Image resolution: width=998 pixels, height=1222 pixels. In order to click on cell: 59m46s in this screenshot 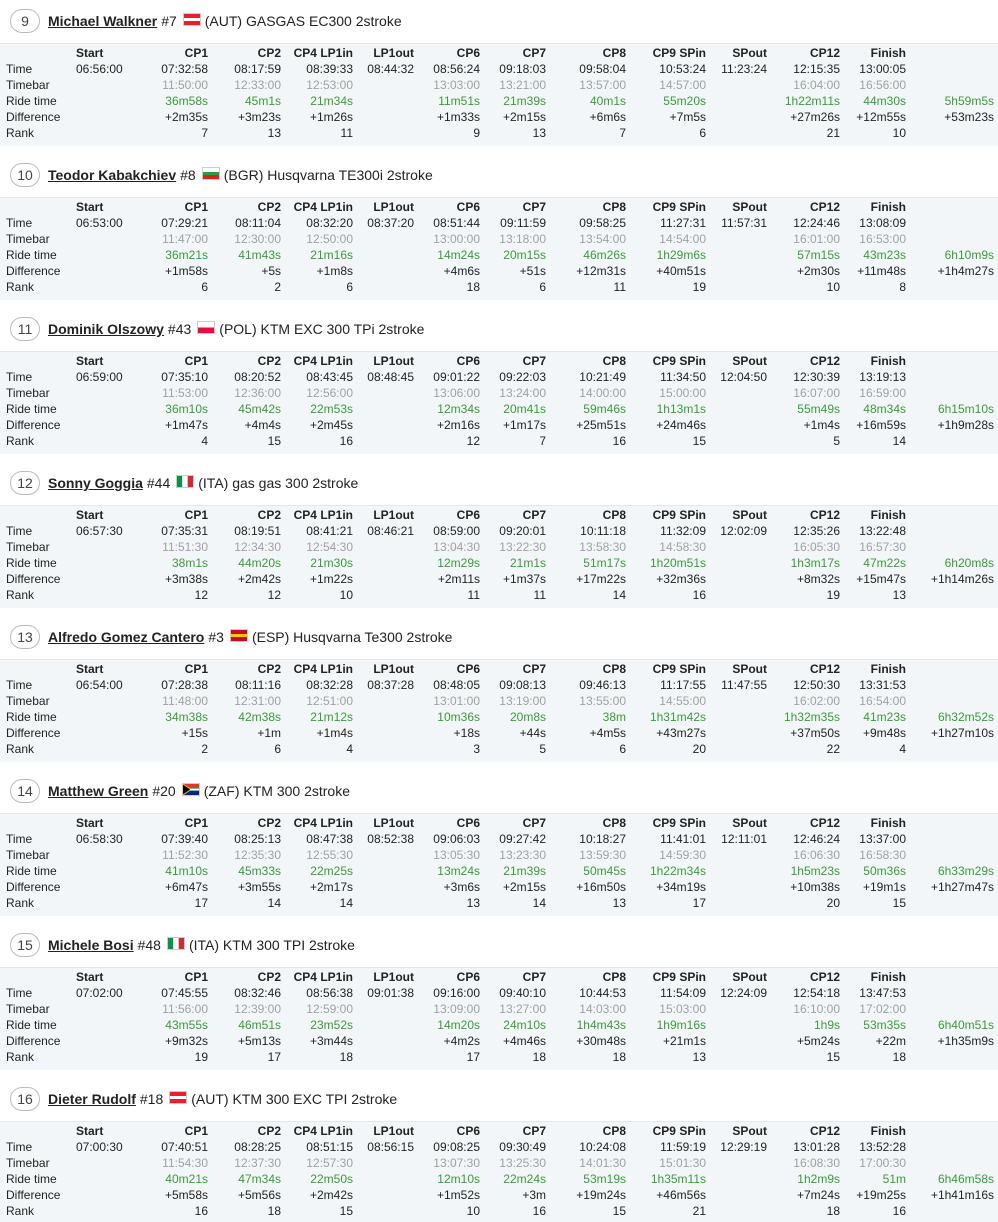, I will do `click(604, 409)`.